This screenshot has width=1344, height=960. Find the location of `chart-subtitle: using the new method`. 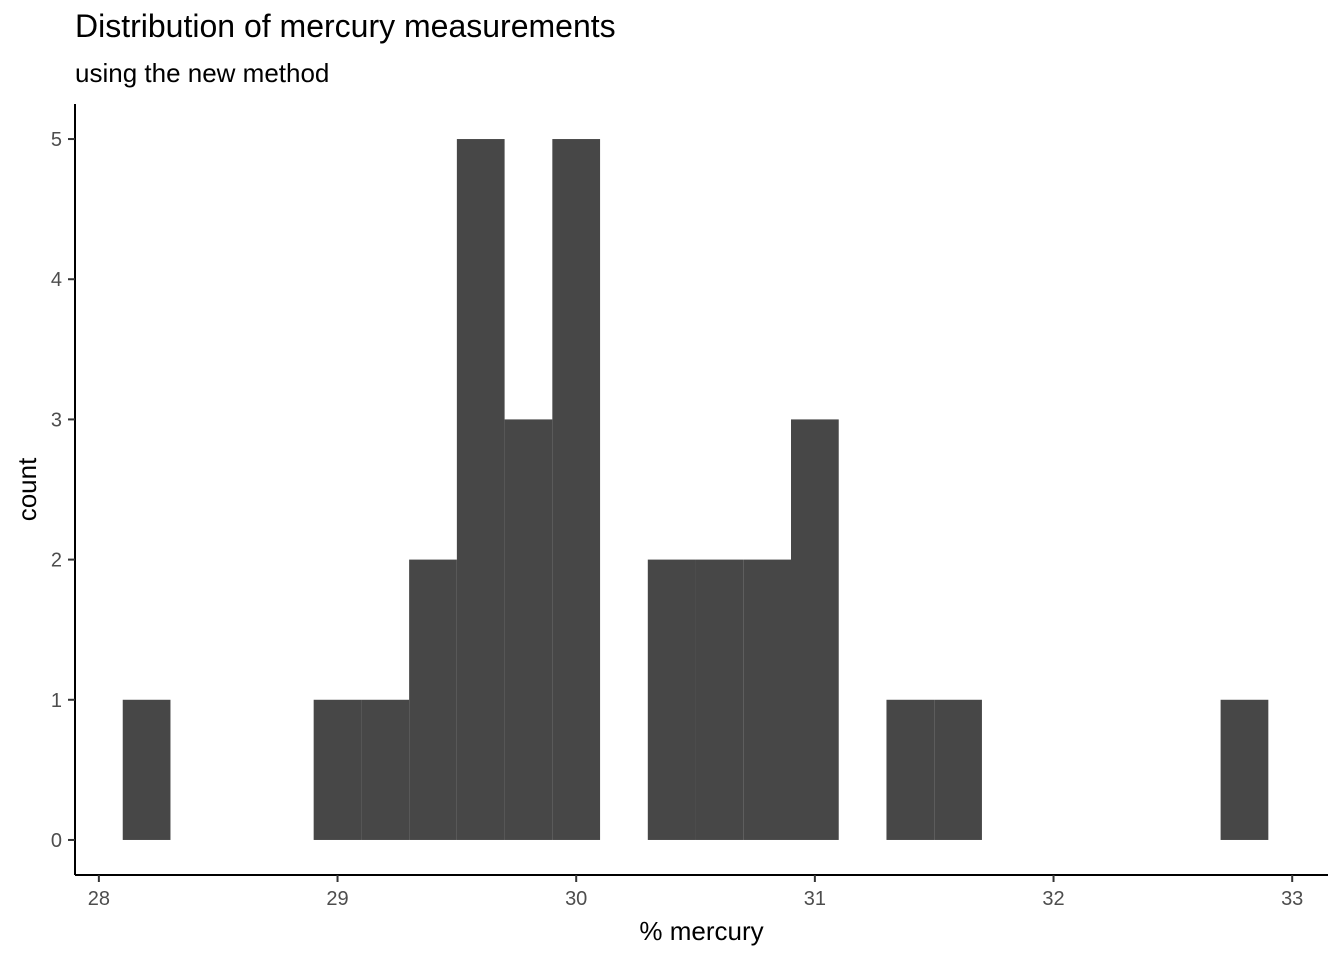

chart-subtitle: using the new method is located at coordinates (202, 73).